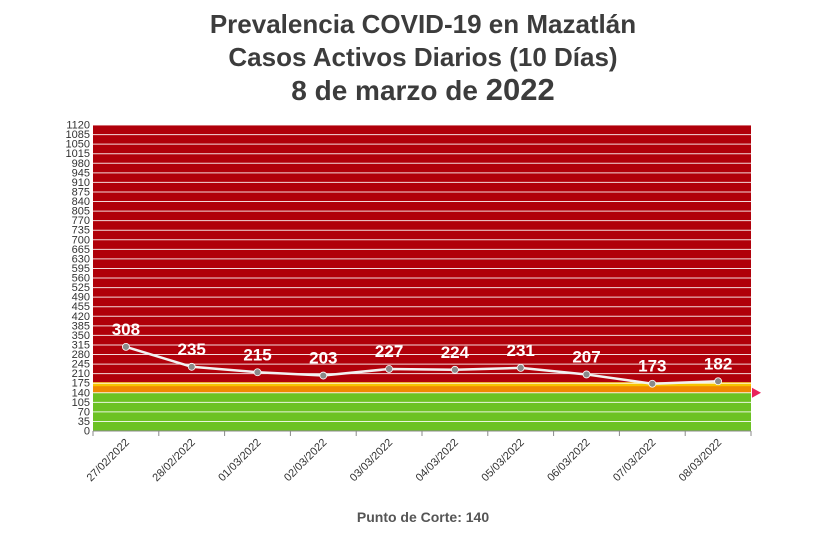 The image size is (826, 533). I want to click on y-tick-label: 455, so click(81, 307).